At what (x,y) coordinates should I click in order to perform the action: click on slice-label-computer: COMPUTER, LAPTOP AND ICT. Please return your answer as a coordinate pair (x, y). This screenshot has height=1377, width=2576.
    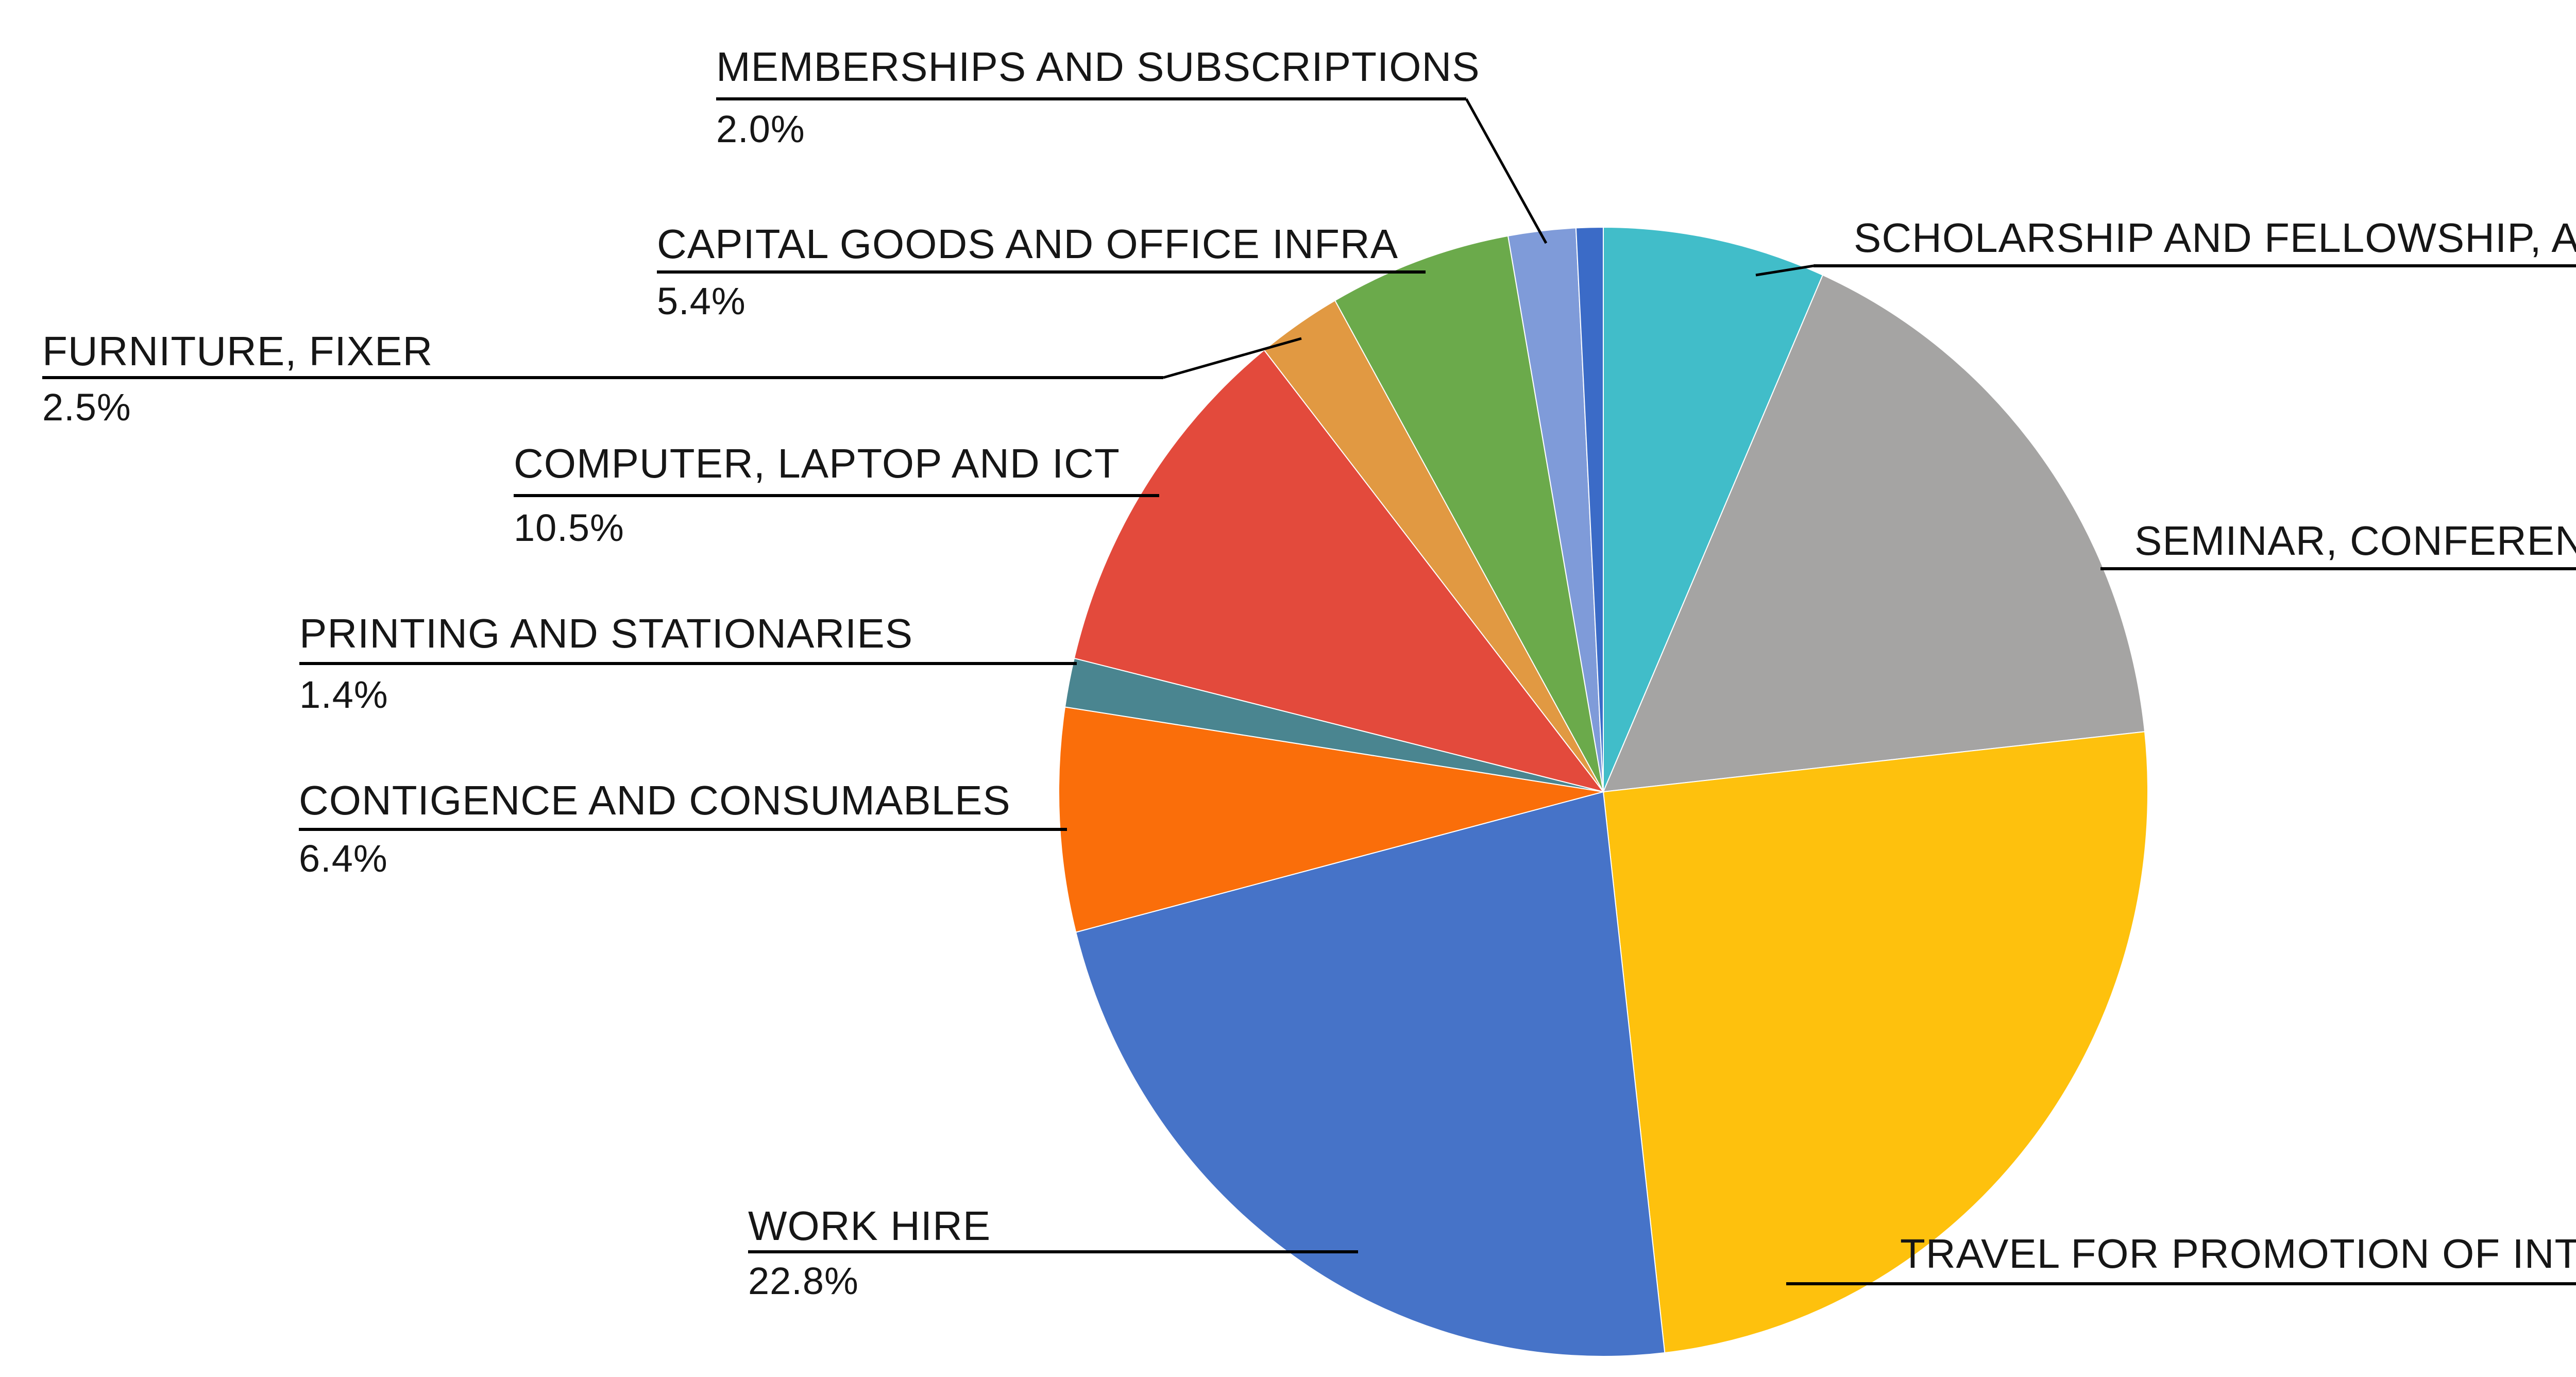
    Looking at the image, I should click on (817, 463).